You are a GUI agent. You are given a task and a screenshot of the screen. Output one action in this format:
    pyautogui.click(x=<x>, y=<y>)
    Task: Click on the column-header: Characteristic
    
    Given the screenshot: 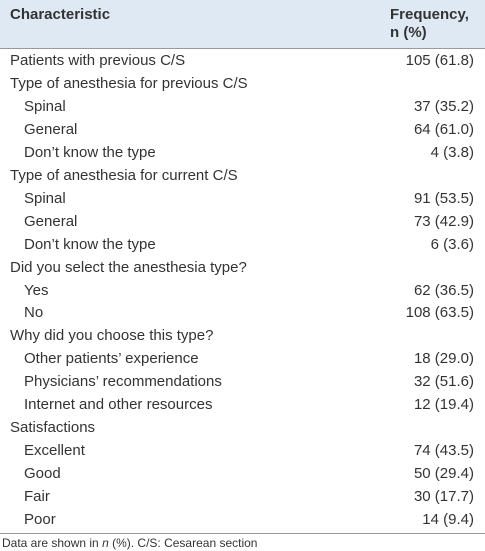 What is the action you would take?
    pyautogui.click(x=60, y=14)
    